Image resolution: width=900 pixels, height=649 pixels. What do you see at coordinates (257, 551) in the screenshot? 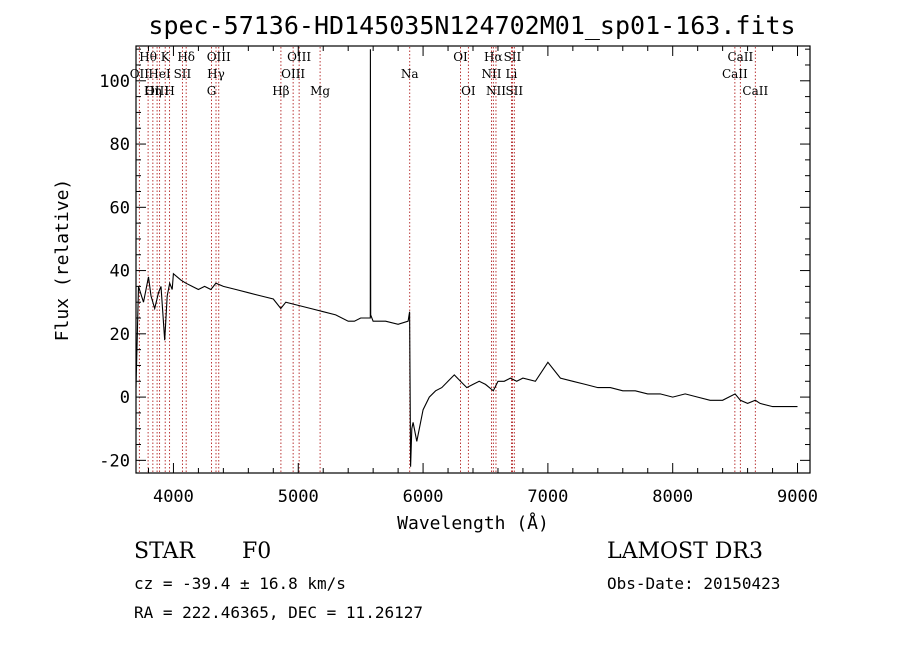
I see `object-subclass: F0` at bounding box center [257, 551].